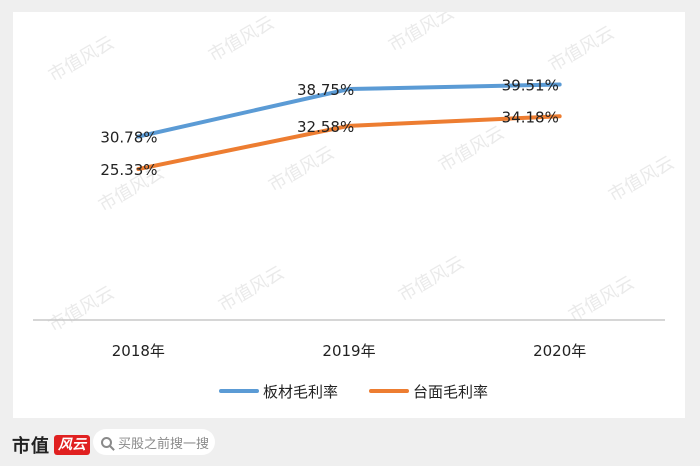  What do you see at coordinates (128, 170) in the screenshot?
I see `data-label: 25.33%` at bounding box center [128, 170].